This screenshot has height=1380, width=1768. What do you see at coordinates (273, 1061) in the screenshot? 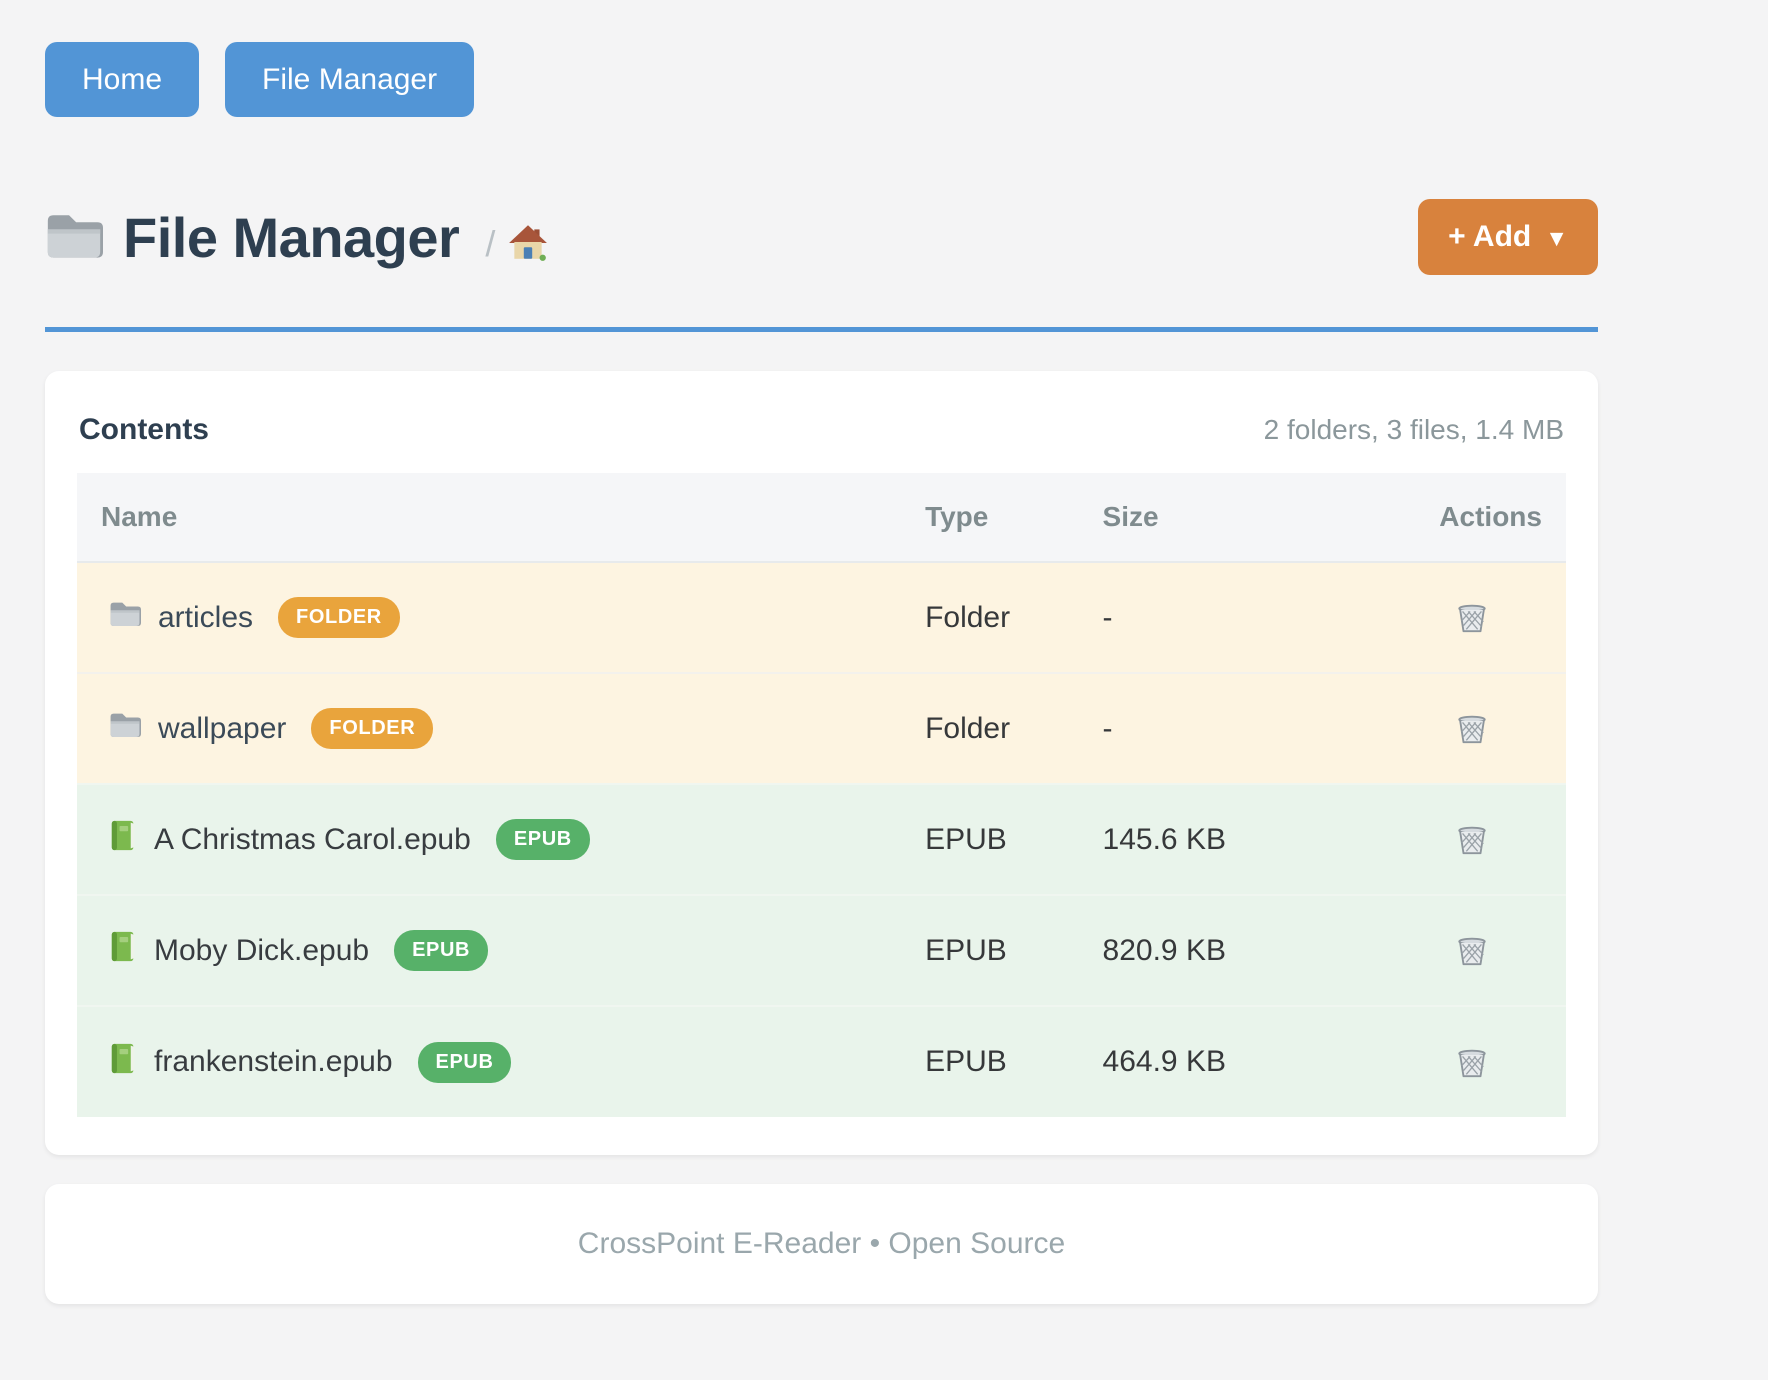
I see `entry-name: frankenstein.epub` at bounding box center [273, 1061].